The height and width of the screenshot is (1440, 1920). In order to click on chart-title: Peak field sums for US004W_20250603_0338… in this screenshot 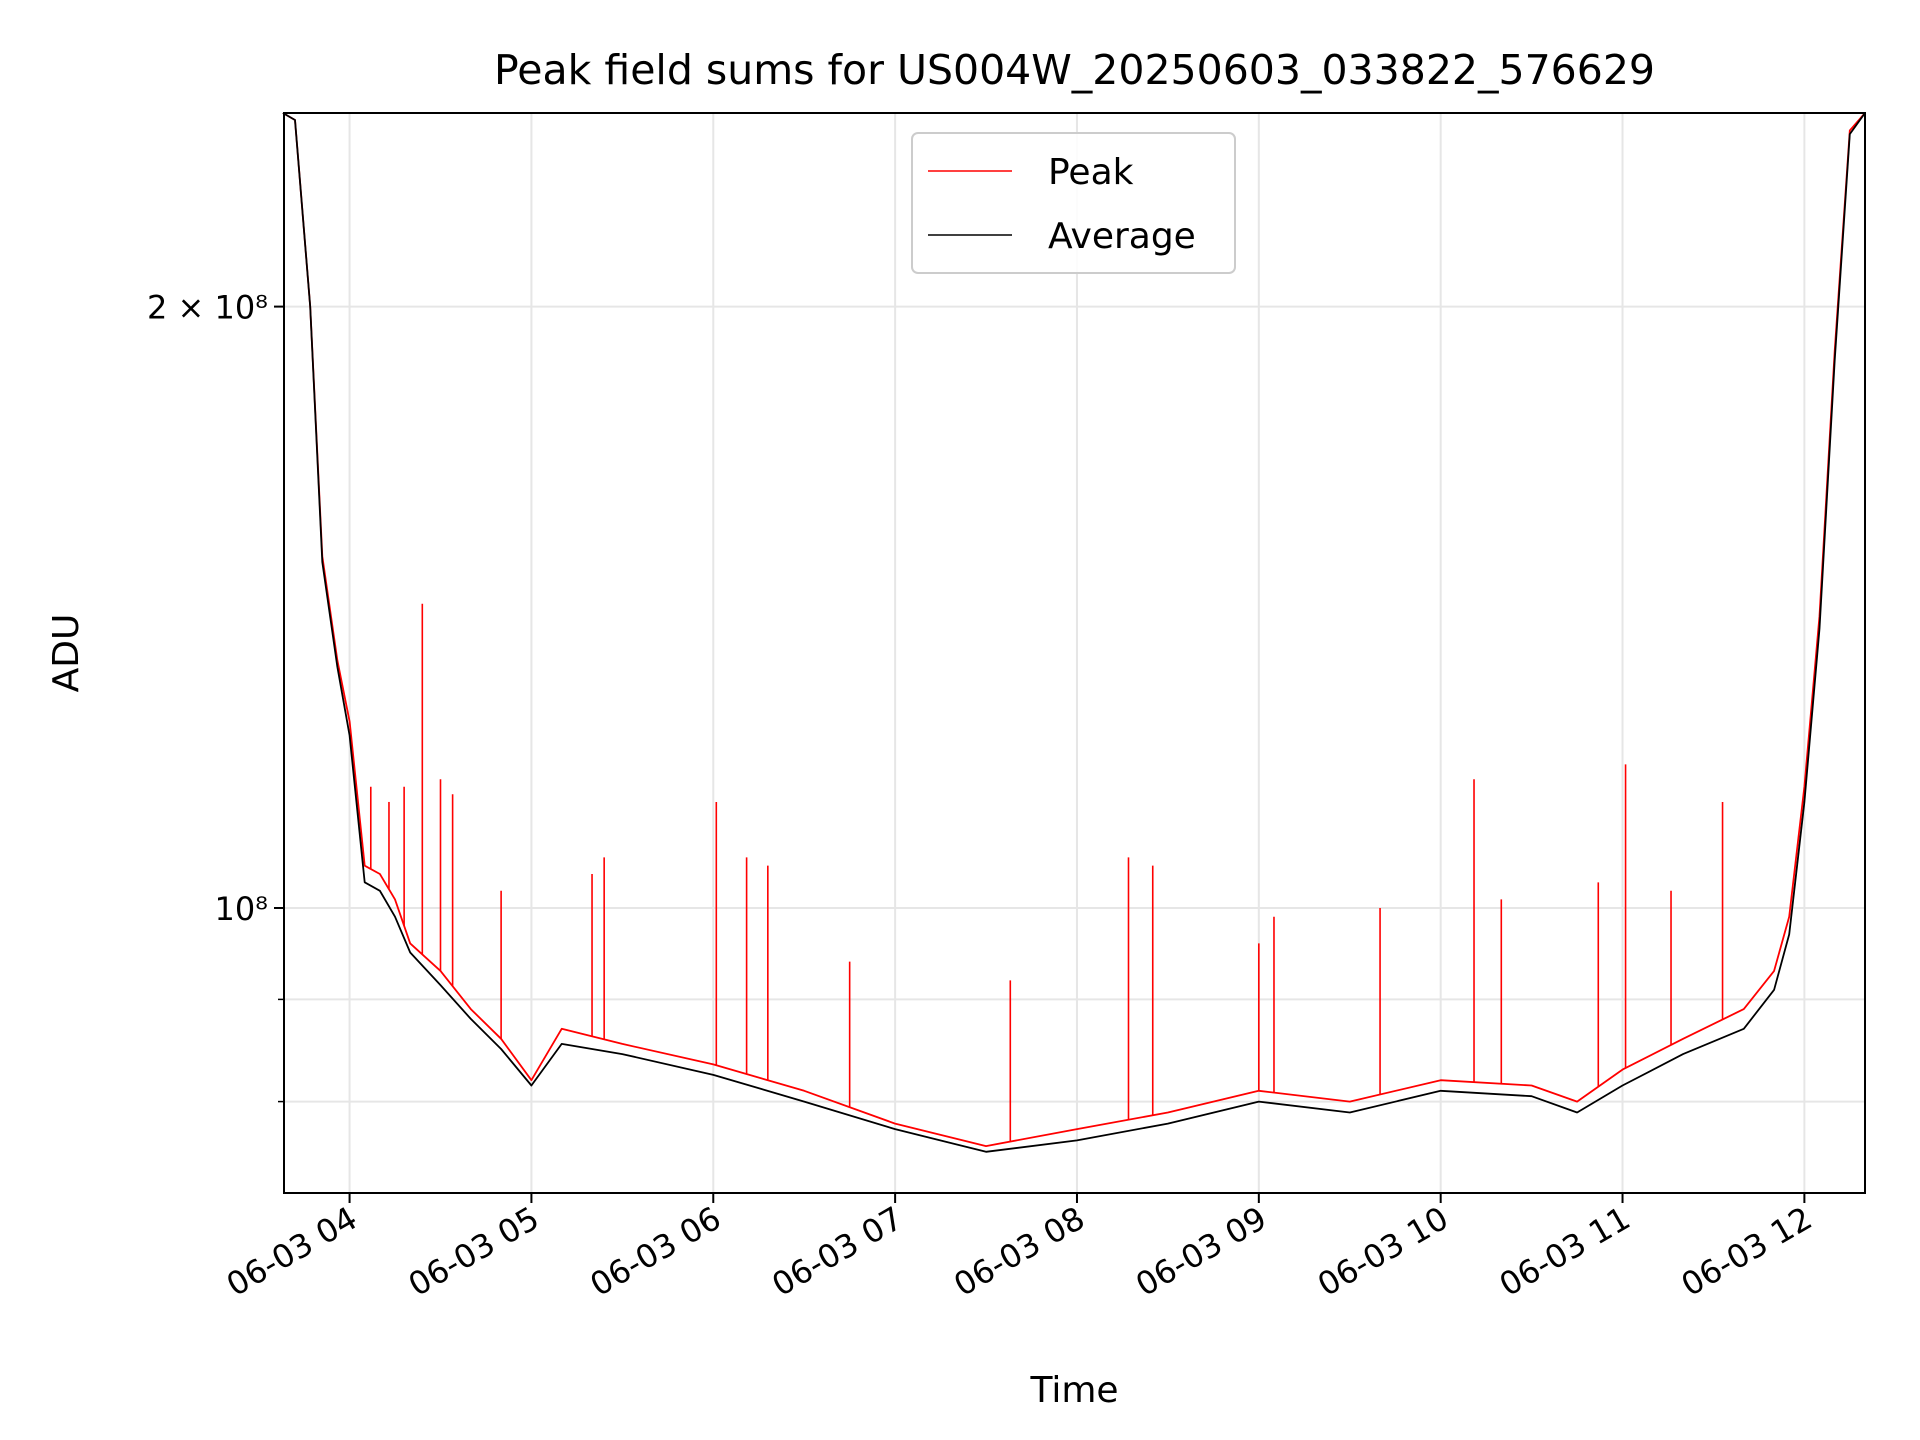, I will do `click(1074, 70)`.